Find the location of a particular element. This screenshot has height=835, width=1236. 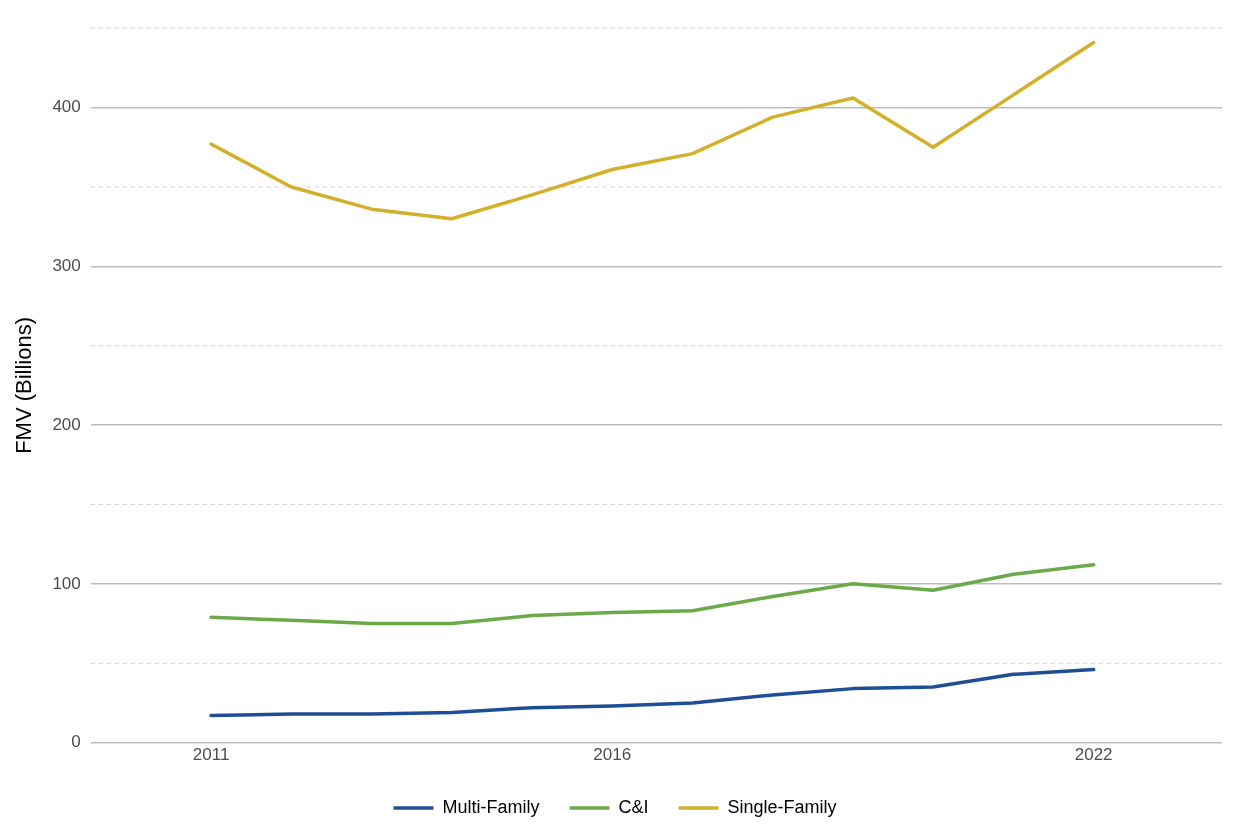

legend-label: C&I is located at coordinates (633, 806).